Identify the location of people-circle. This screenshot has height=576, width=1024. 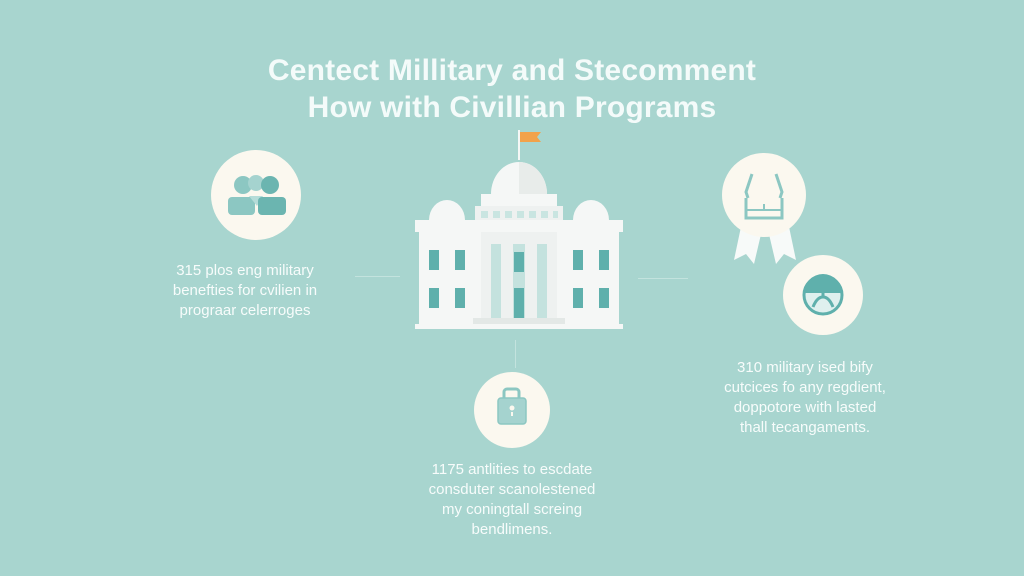
(256, 195).